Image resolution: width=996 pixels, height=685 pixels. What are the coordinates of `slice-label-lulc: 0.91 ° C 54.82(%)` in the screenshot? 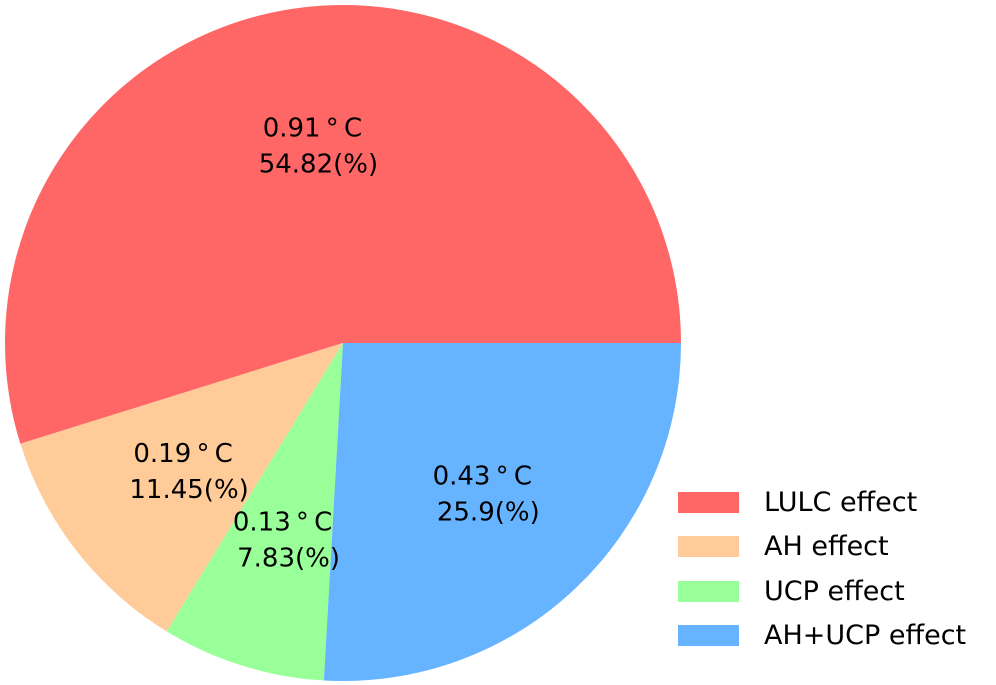 It's located at (318, 147).